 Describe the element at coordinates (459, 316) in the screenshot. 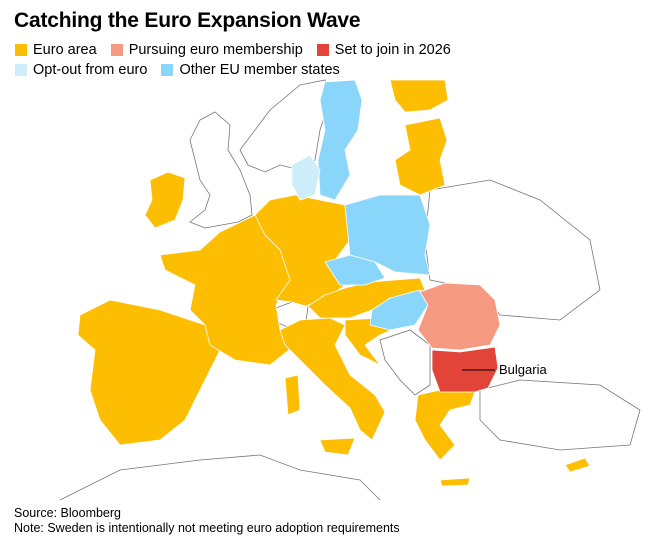

I see `country-romania` at that location.